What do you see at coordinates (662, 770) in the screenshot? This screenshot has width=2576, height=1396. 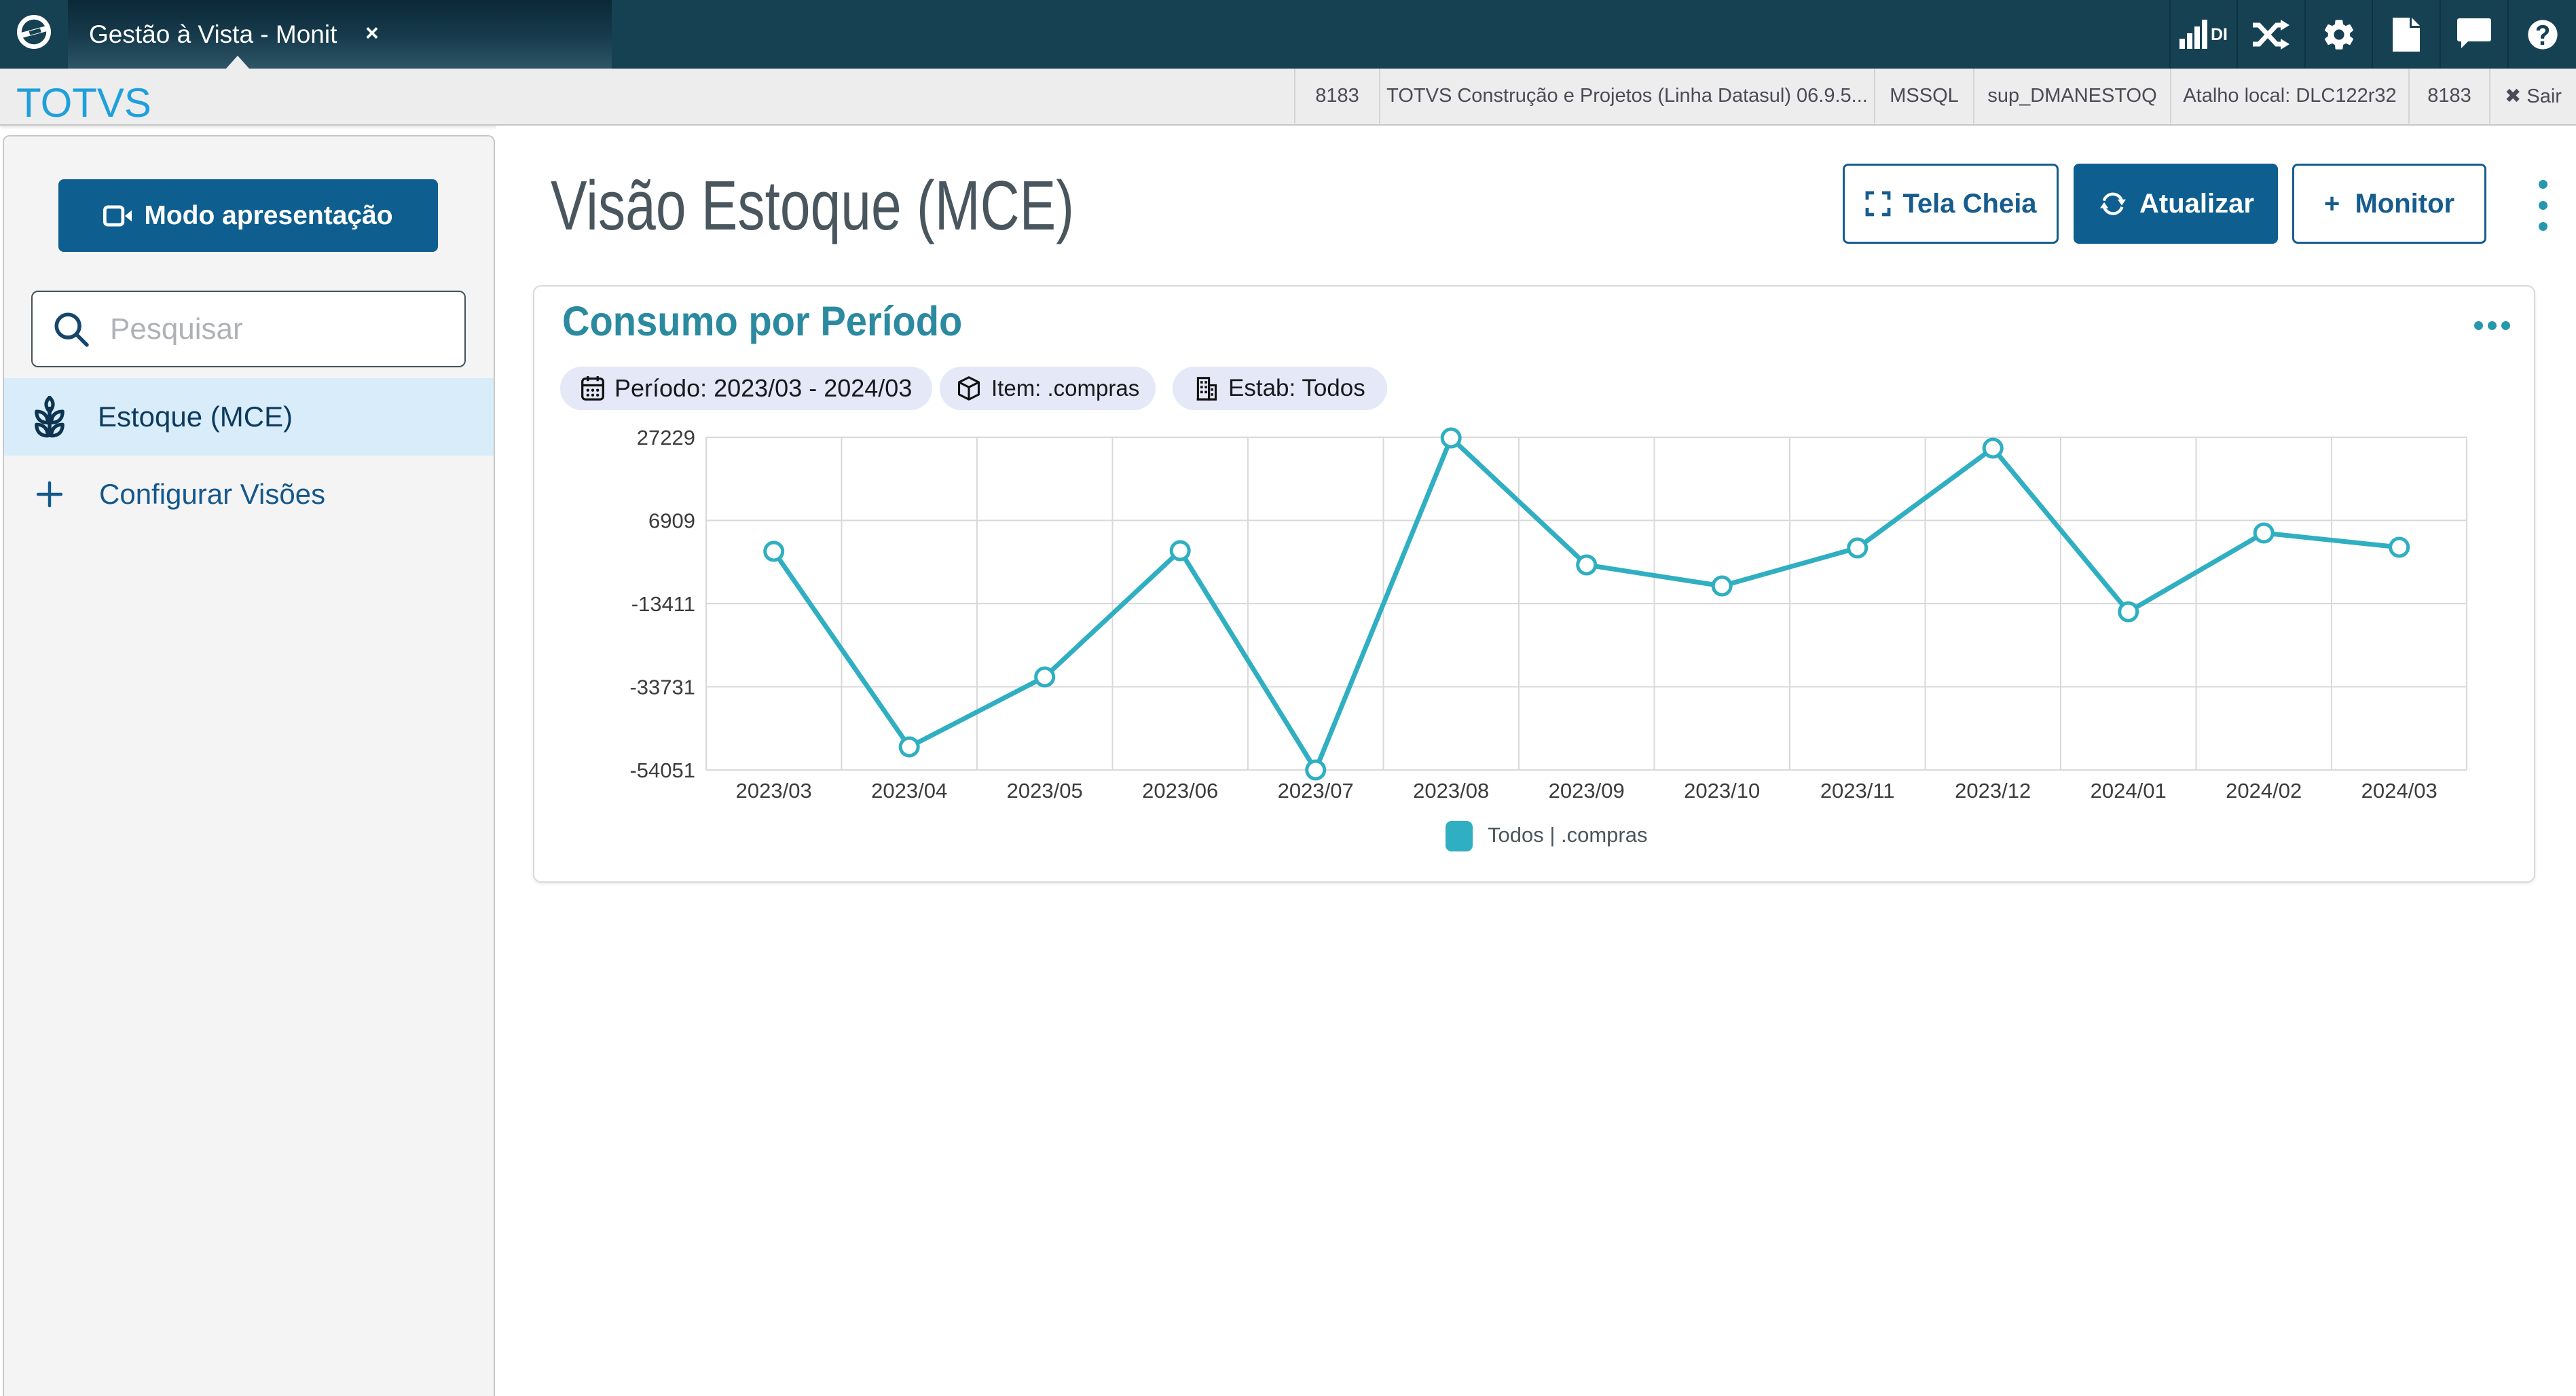 I see `svg-text: -54051` at bounding box center [662, 770].